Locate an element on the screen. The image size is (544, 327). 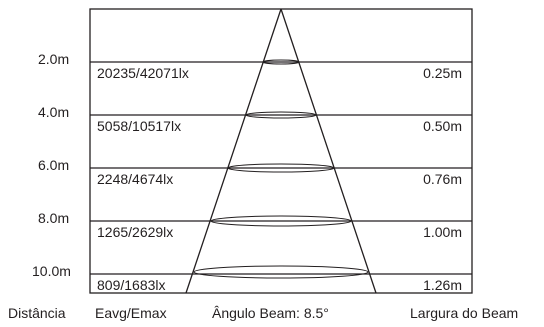
distance-label-10m: 10.0m is located at coordinates (51, 271).